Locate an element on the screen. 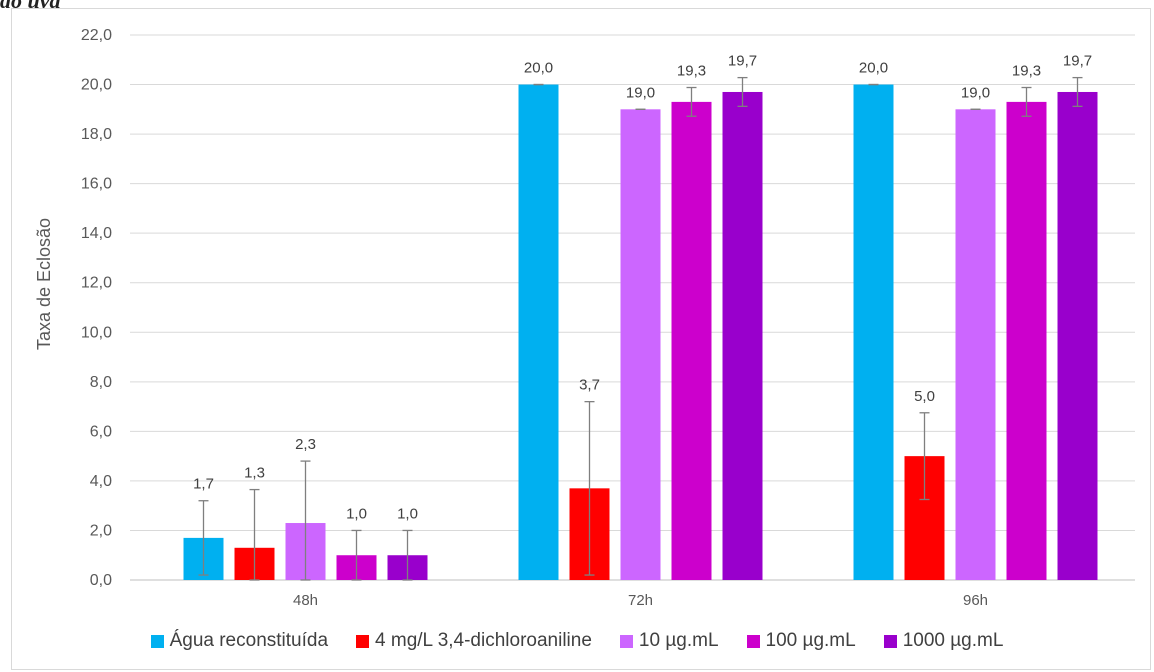 Image resolution: width=1154 pixels, height=672 pixels. y-tick-label: 2,0 is located at coordinates (101, 530).